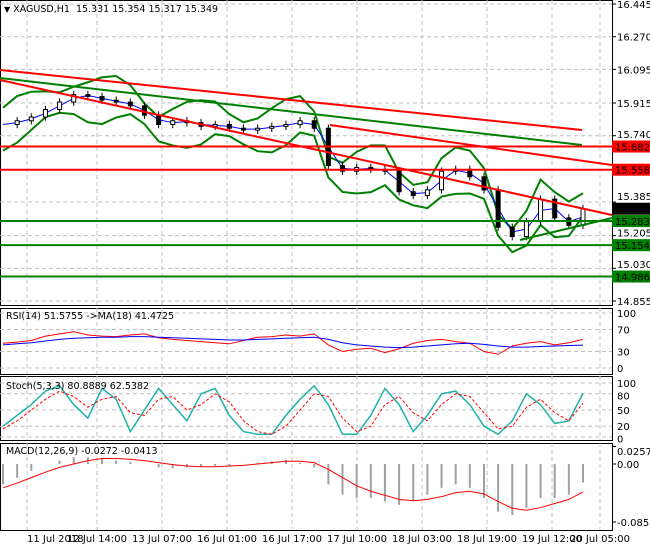 This screenshot has height=550, width=650. Describe the element at coordinates (633, 523) in the screenshot. I see `macd-axis-label: -0.0852` at that location.